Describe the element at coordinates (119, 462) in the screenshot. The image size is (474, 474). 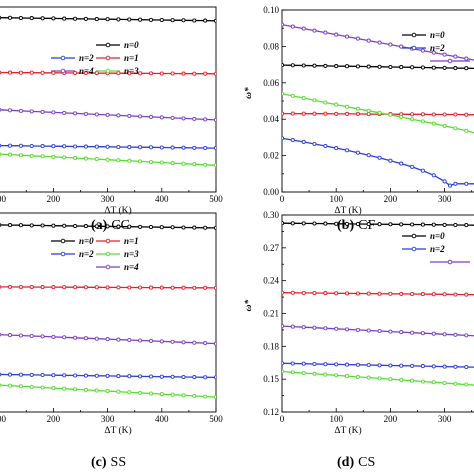
I see `panel-caption-name: SS` at that location.